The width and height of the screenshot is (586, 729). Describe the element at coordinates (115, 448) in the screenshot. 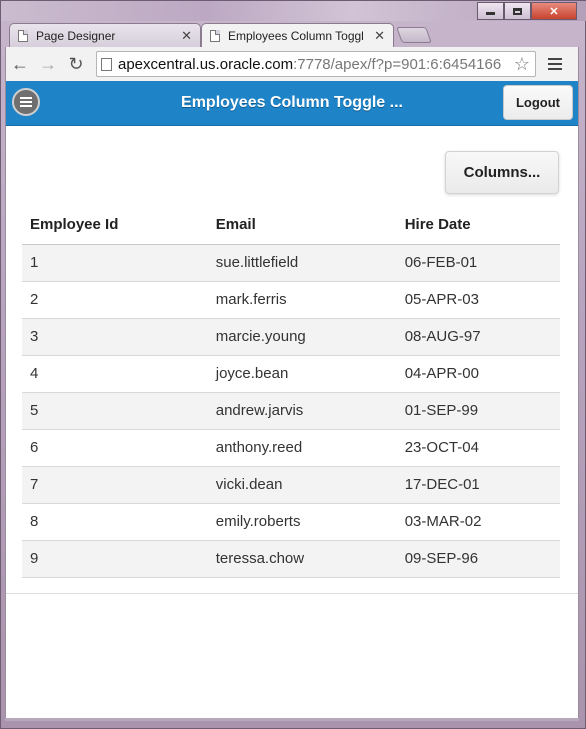

I see `cell-employee-id: 6` at that location.